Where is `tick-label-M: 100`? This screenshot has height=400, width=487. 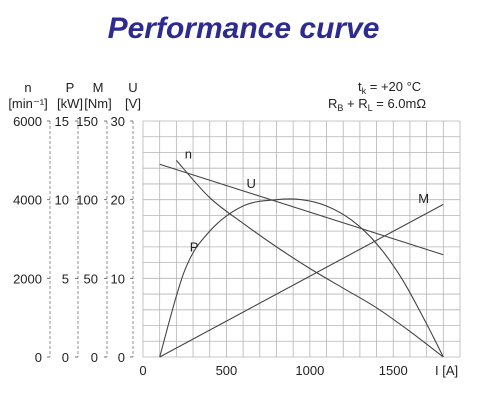
tick-label-M: 100 is located at coordinates (87, 200).